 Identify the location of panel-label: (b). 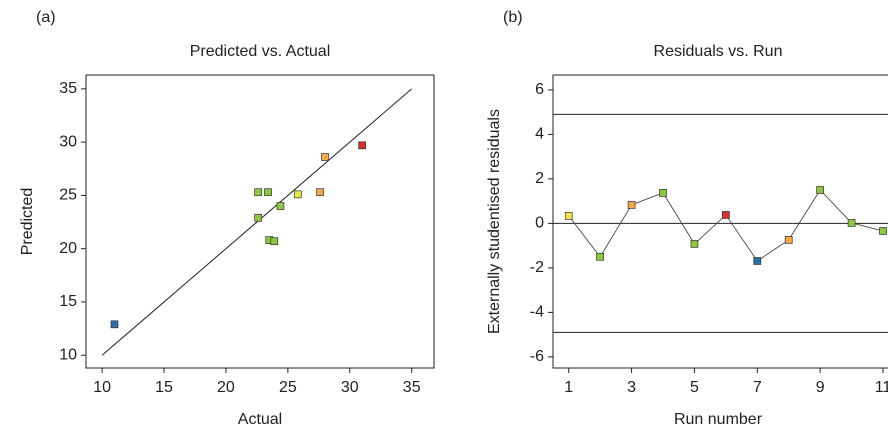
(513, 17).